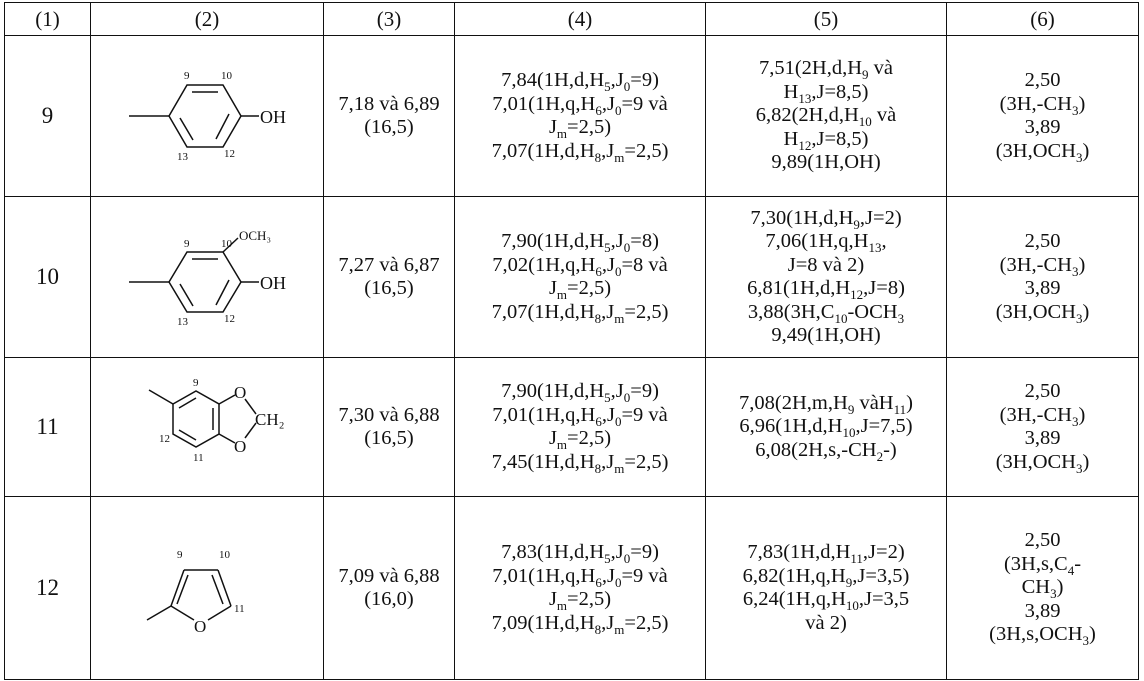  Describe the element at coordinates (826, 577) in the screenshot. I see `shift-line: 6,82(1H,q,H9,J=3,5)` at that location.